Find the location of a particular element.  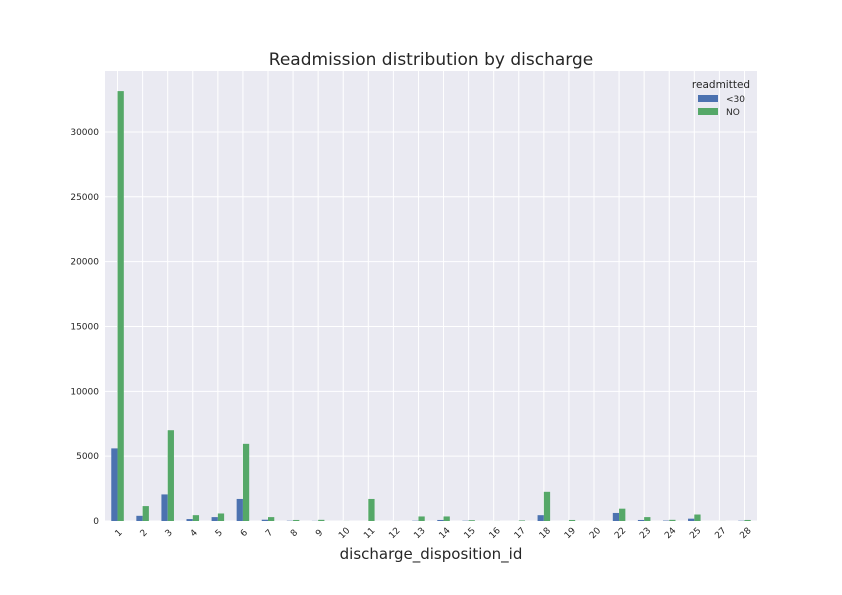

x-tick-label: 1 is located at coordinates (119, 533).